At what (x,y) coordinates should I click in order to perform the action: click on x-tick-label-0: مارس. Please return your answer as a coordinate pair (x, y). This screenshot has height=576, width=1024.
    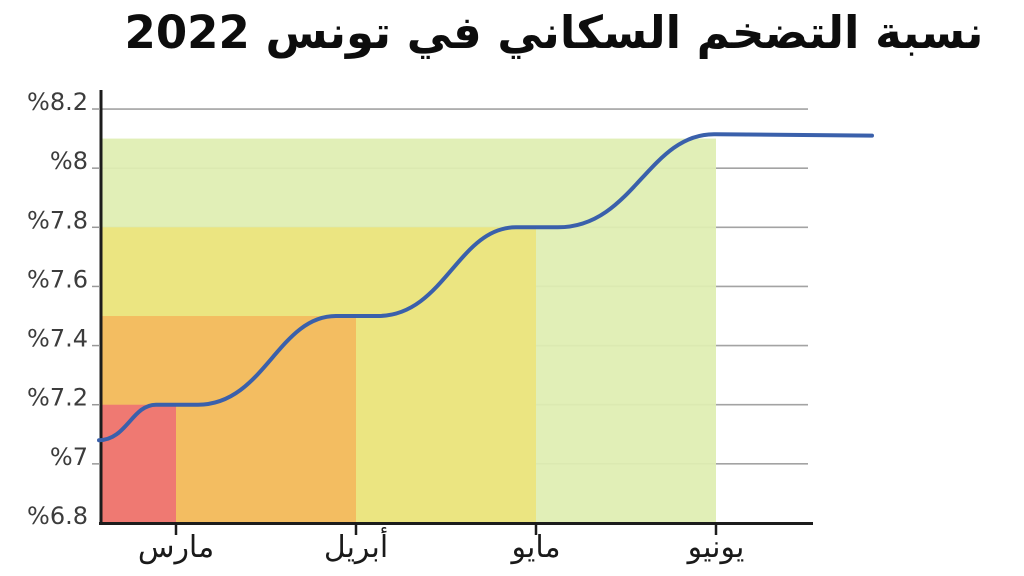
    Looking at the image, I should click on (176, 547).